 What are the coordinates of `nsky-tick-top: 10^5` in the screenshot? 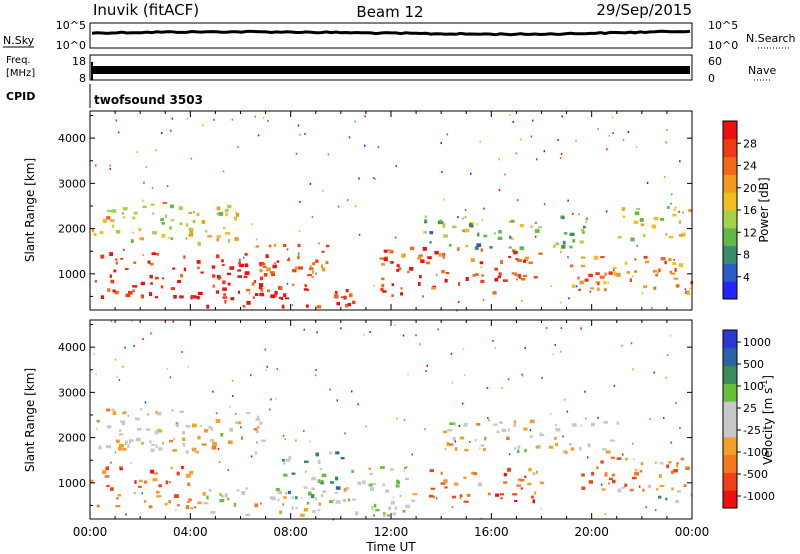 It's located at (71, 25).